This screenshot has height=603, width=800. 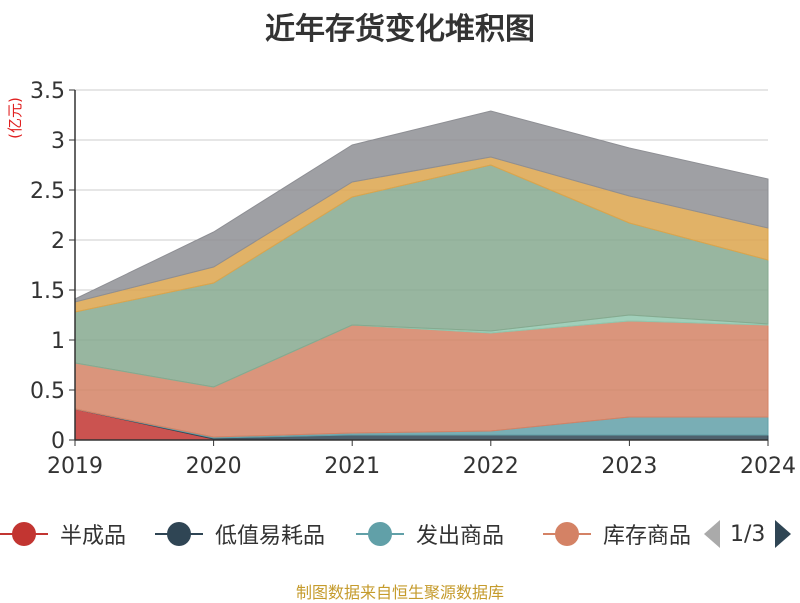 What do you see at coordinates (47, 91) in the screenshot?
I see `y-tick-label-7: 3.5` at bounding box center [47, 91].